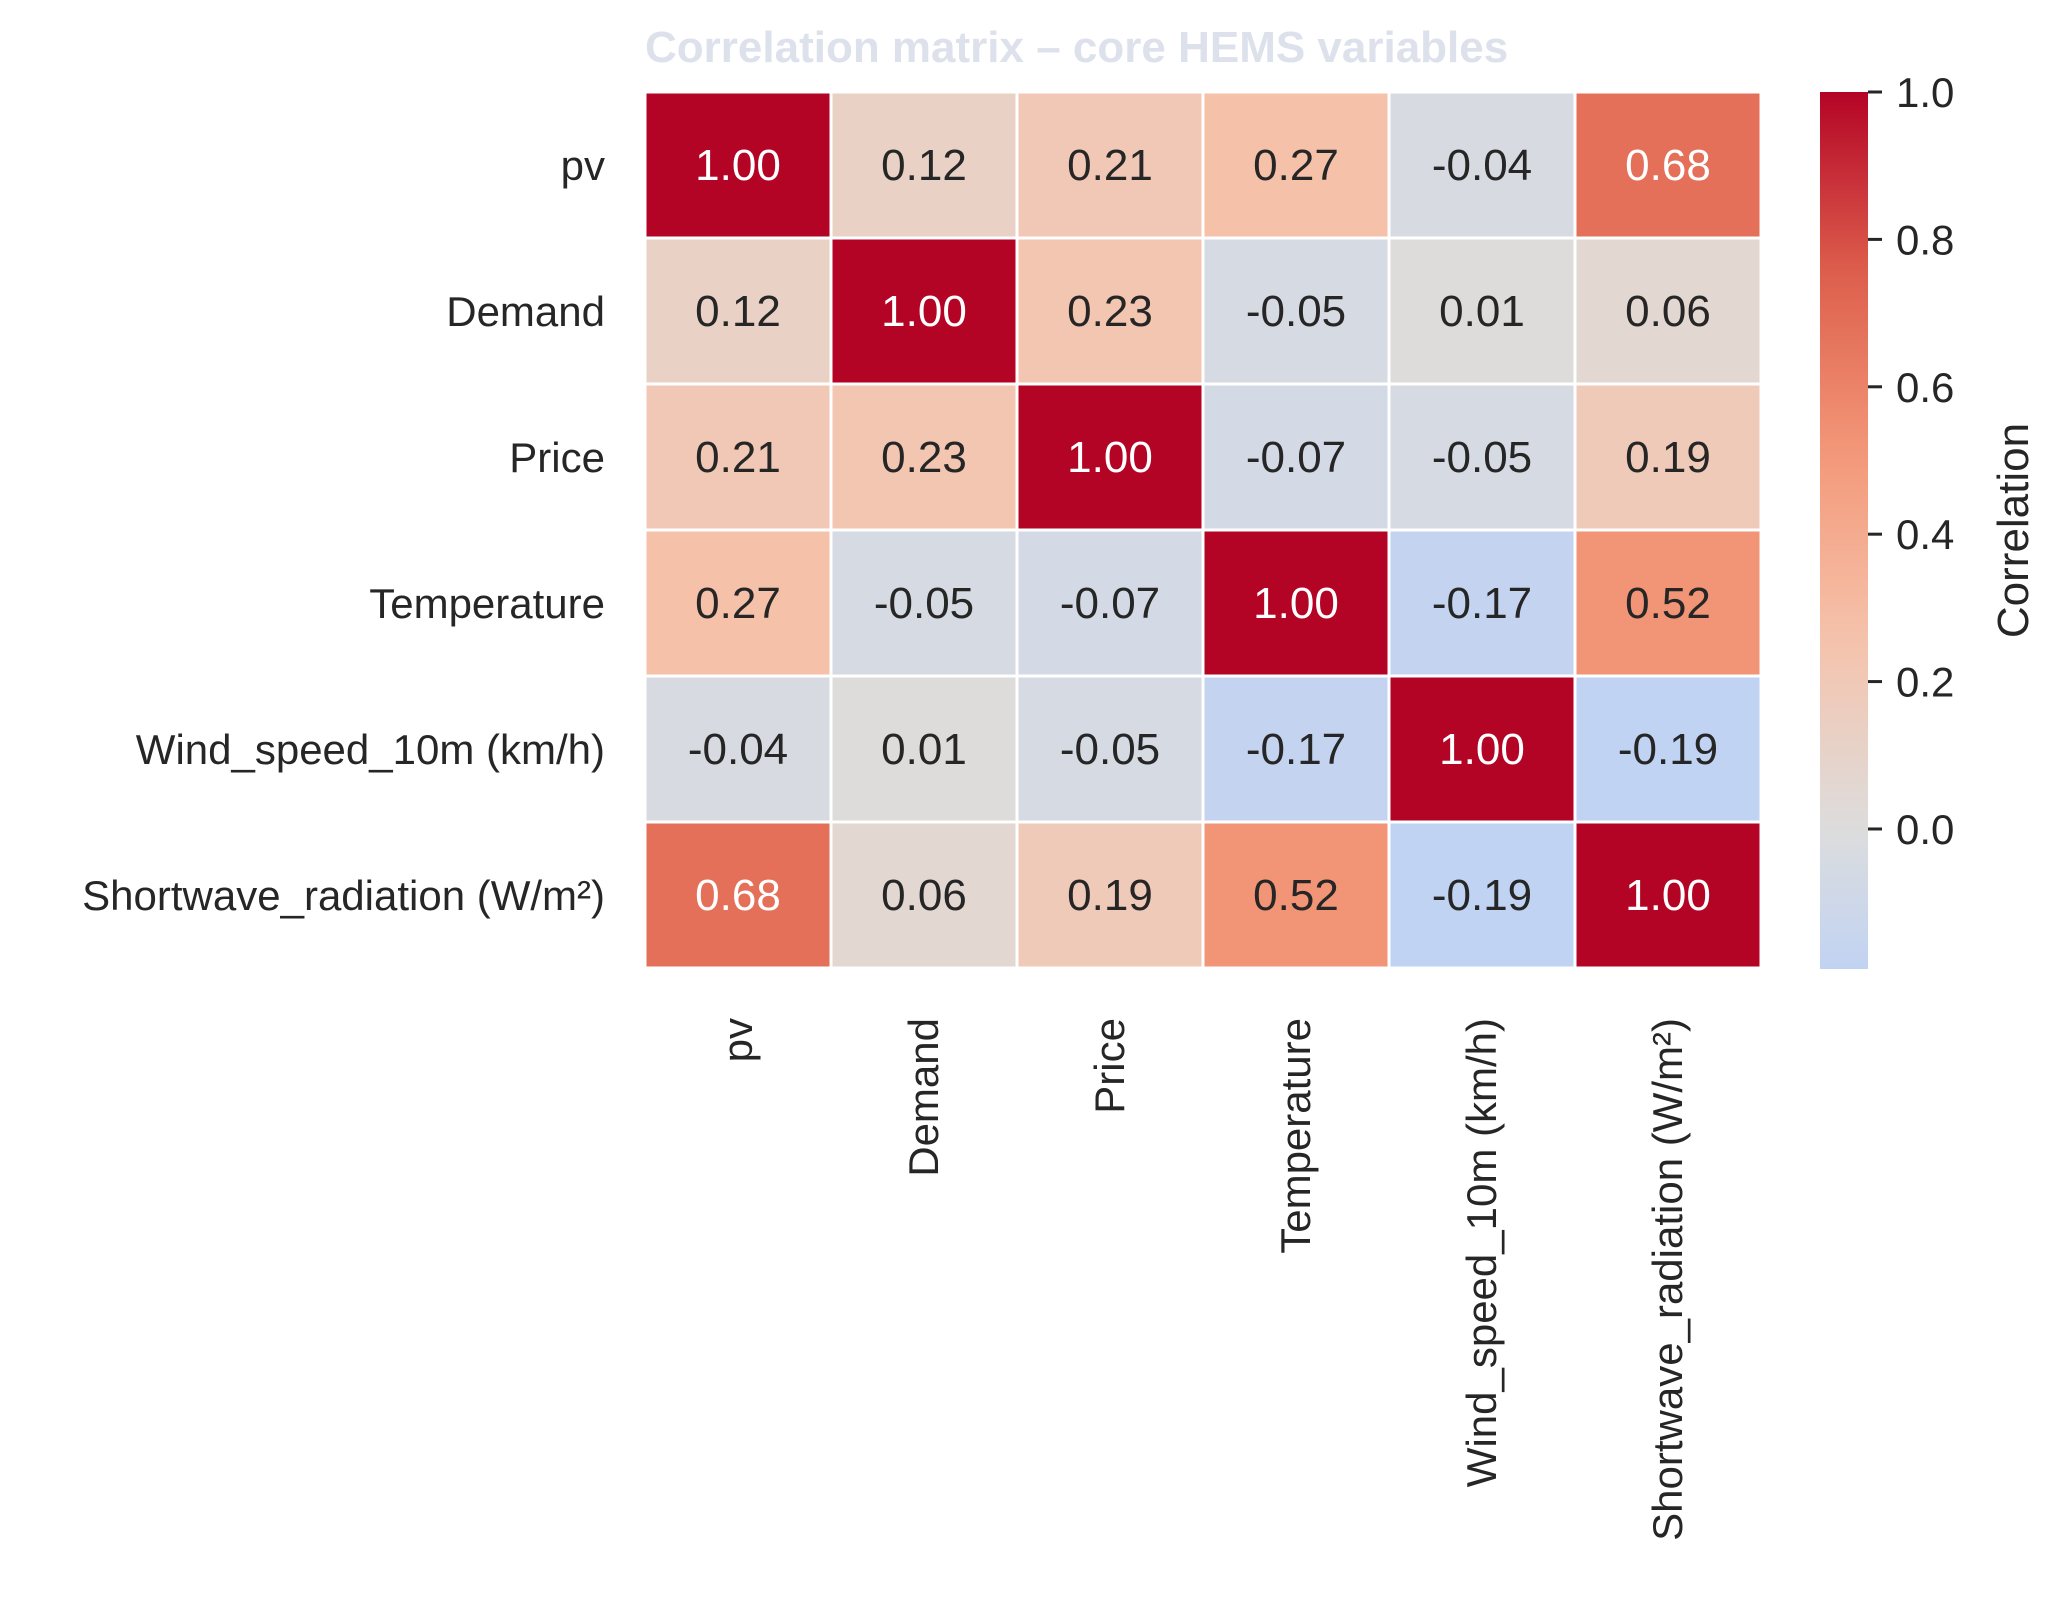  What do you see at coordinates (737, 1040) in the screenshot?
I see `column-tick-label: pv` at bounding box center [737, 1040].